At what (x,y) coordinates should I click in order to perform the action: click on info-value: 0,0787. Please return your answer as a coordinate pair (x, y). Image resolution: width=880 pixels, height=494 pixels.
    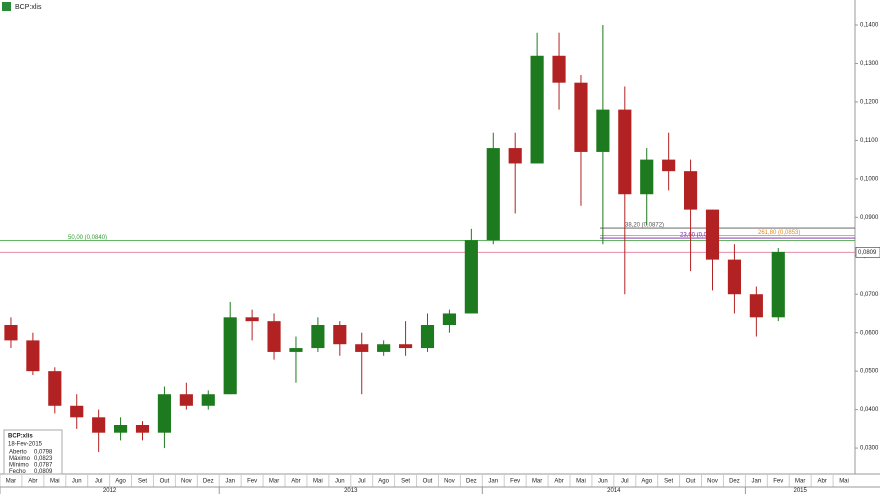
    Looking at the image, I should click on (43, 466).